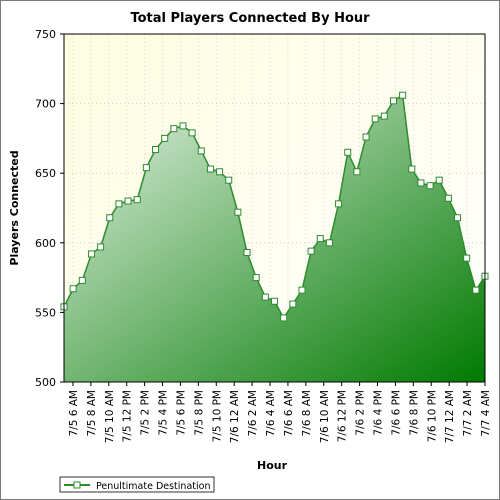 This screenshot has width=500, height=500. I want to click on x-tick-label: 7/6 6 AM, so click(289, 413).